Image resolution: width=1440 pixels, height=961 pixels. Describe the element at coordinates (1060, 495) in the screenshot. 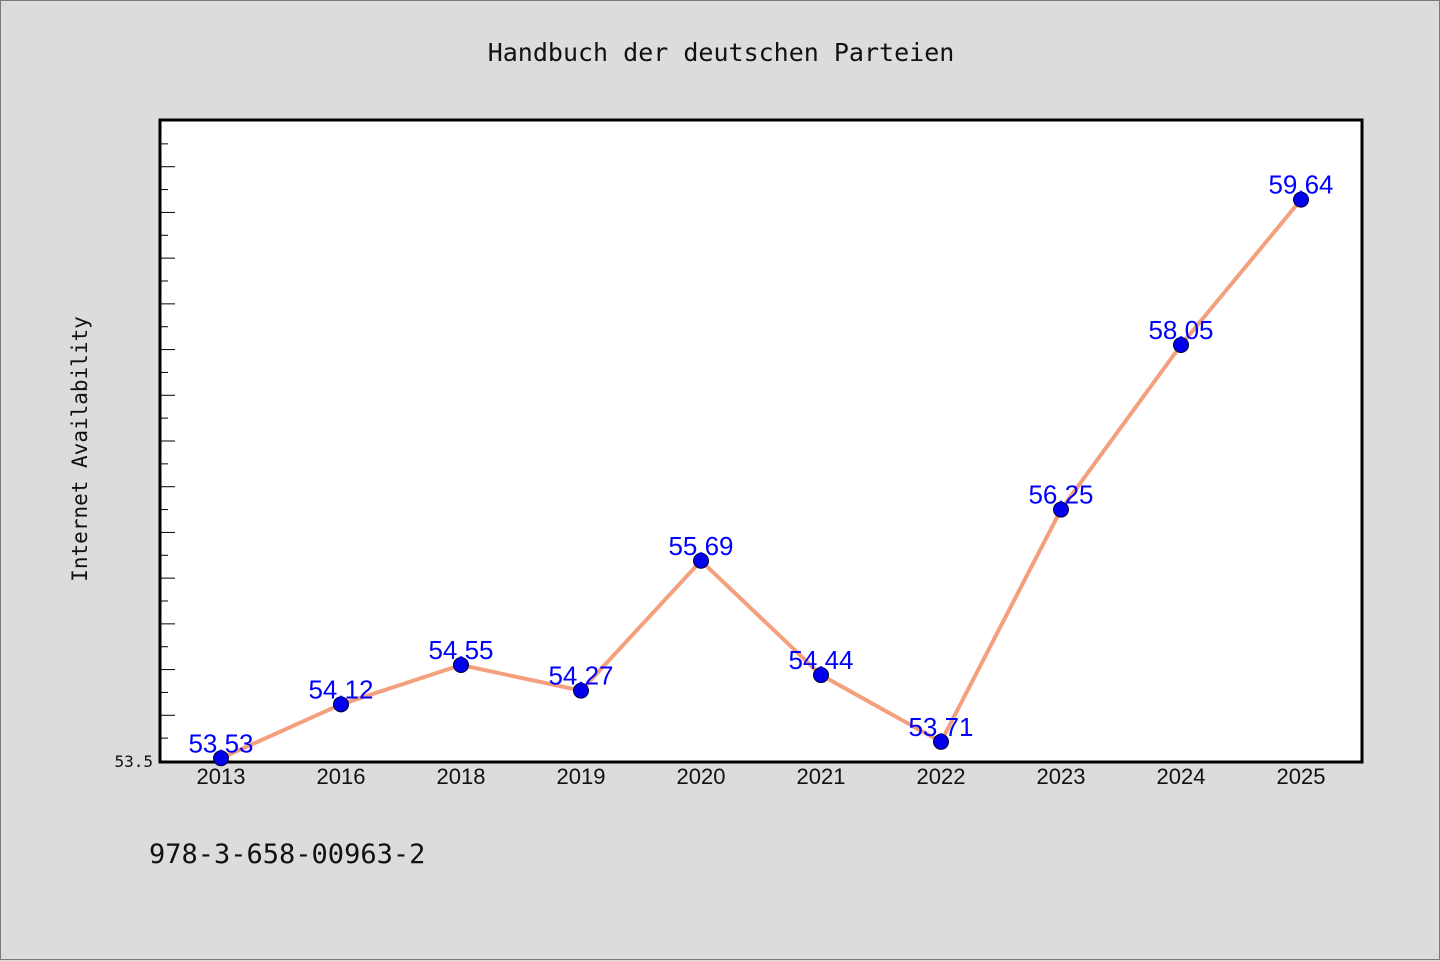

I see `data-label: 56.25` at that location.